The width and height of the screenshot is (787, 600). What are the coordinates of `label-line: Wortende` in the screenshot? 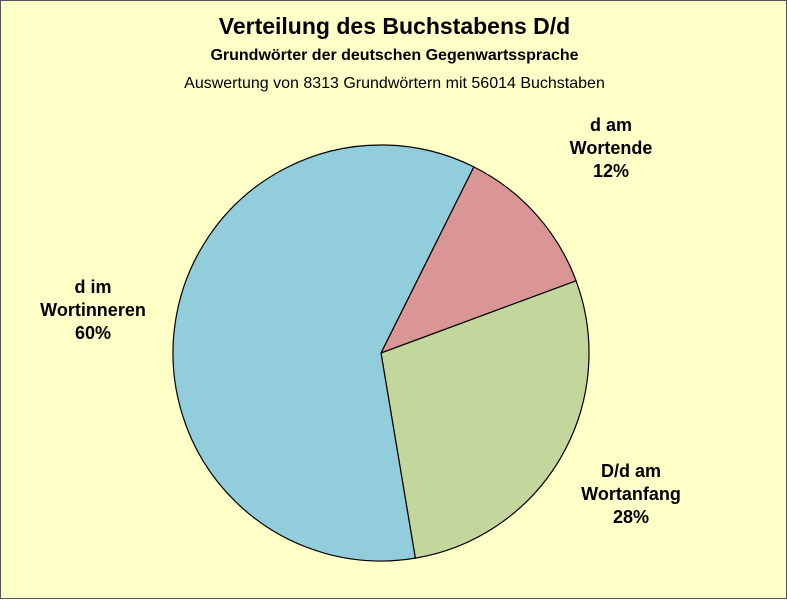 It's located at (611, 148).